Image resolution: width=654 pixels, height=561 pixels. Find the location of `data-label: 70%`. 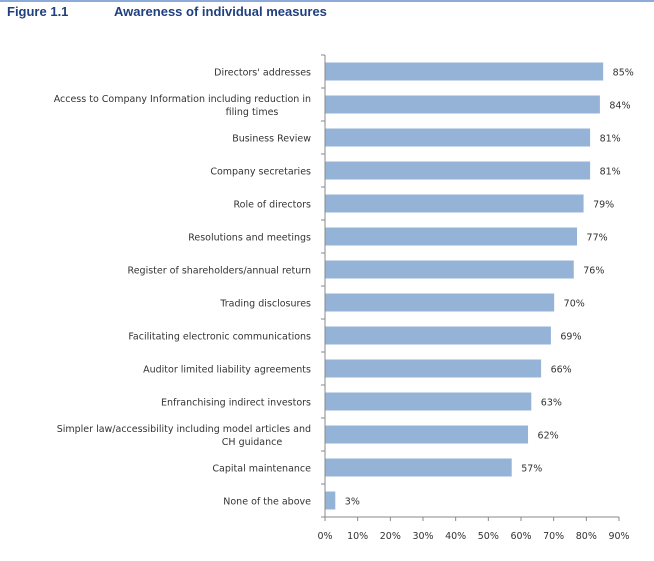

data-label: 70% is located at coordinates (574, 304).